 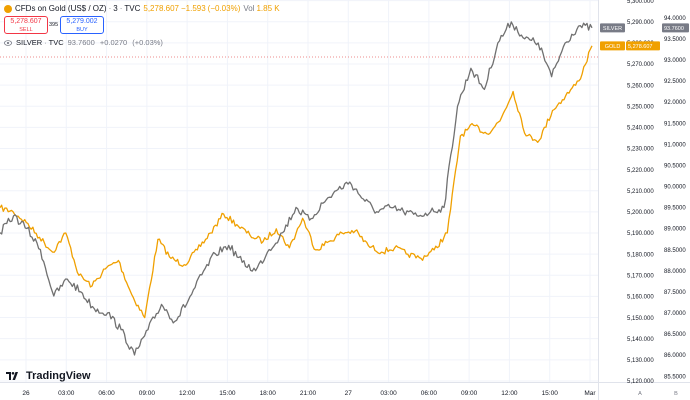 I want to click on comparison-values: 93.7600 +0.0270 (+0.03%), so click(x=117, y=42).